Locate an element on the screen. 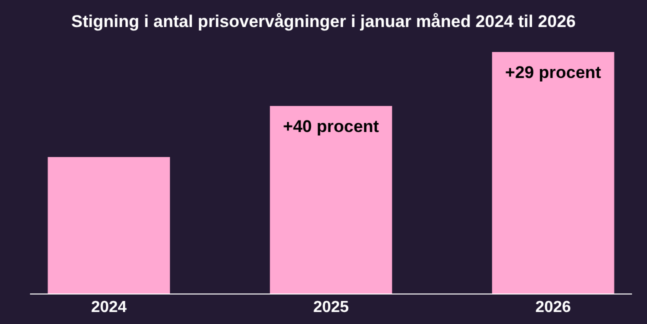 The image size is (647, 324). annotation: +29 procent is located at coordinates (553, 72).